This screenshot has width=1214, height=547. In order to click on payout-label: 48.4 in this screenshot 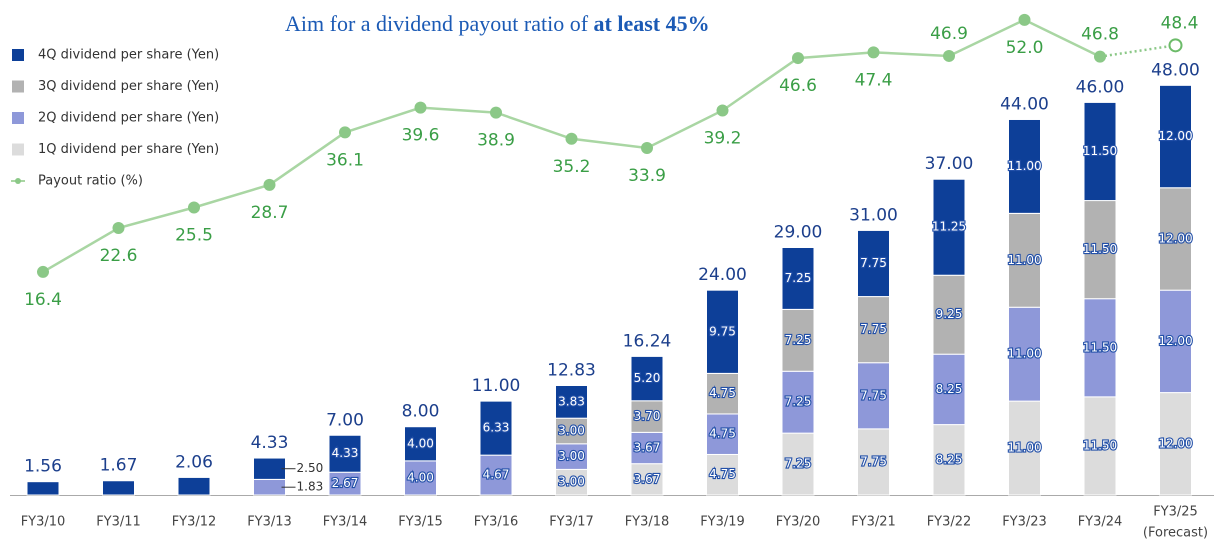, I will do `click(1180, 23)`.